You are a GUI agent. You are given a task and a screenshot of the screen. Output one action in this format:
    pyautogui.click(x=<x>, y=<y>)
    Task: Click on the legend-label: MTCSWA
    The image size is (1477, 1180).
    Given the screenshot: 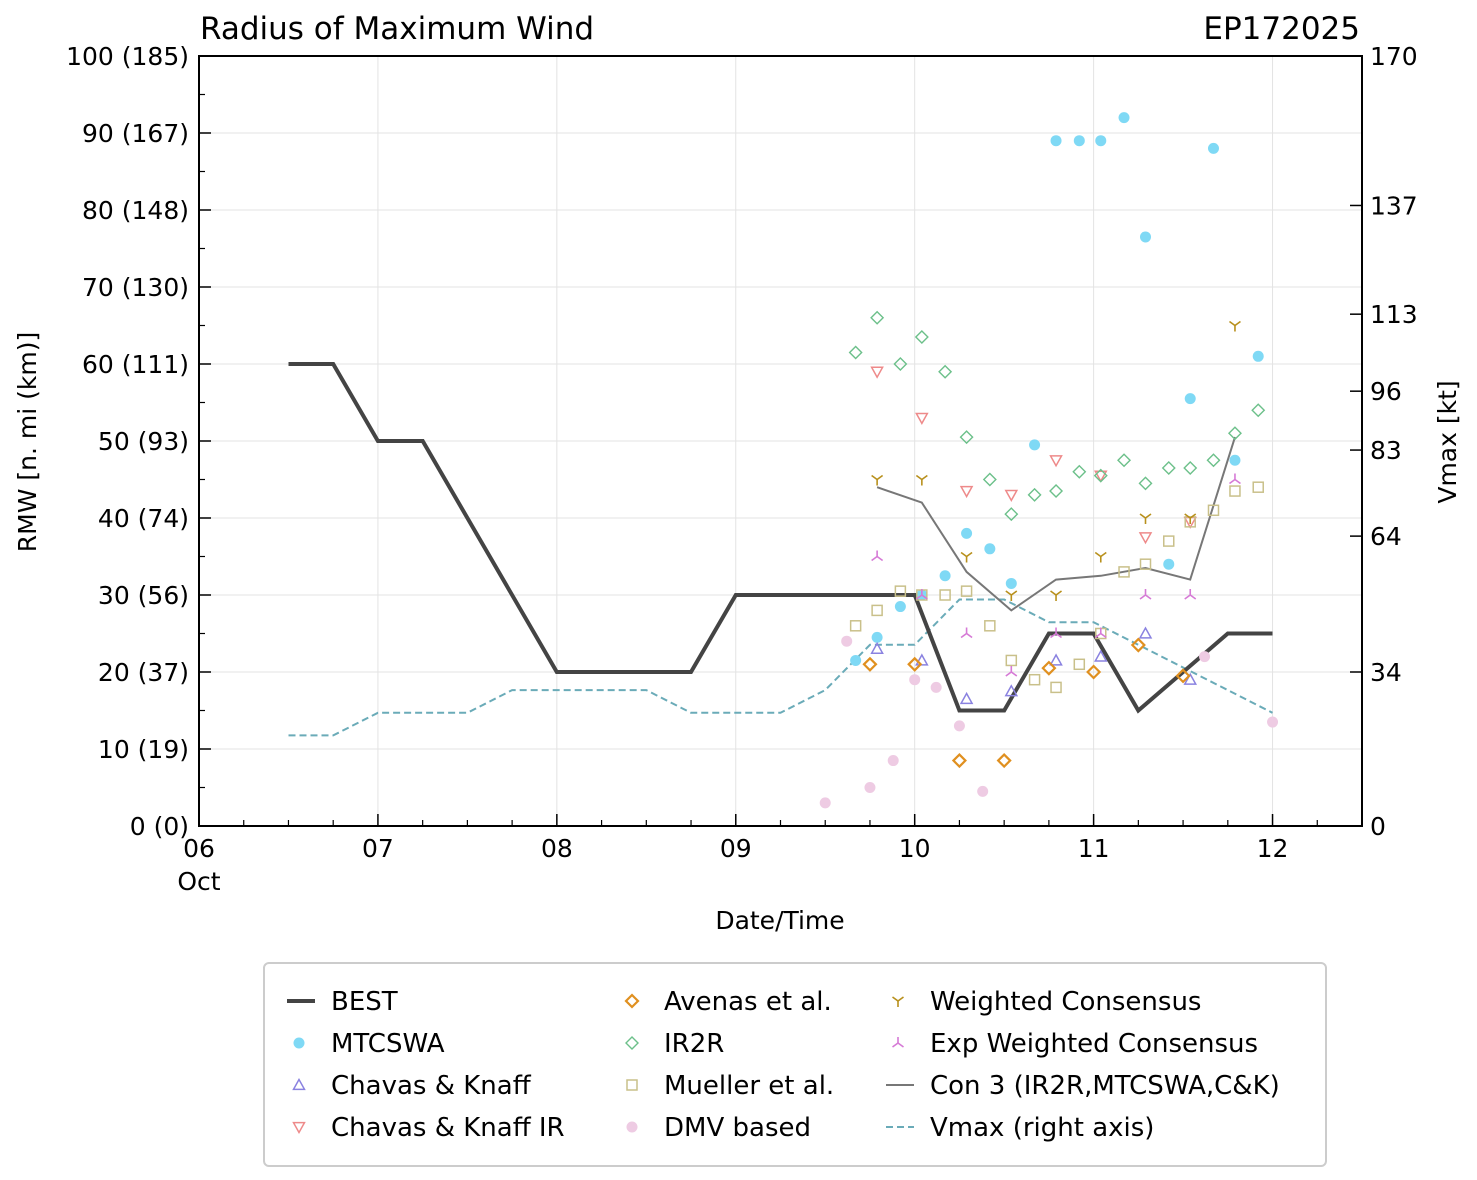 What is the action you would take?
    pyautogui.click(x=388, y=1044)
    